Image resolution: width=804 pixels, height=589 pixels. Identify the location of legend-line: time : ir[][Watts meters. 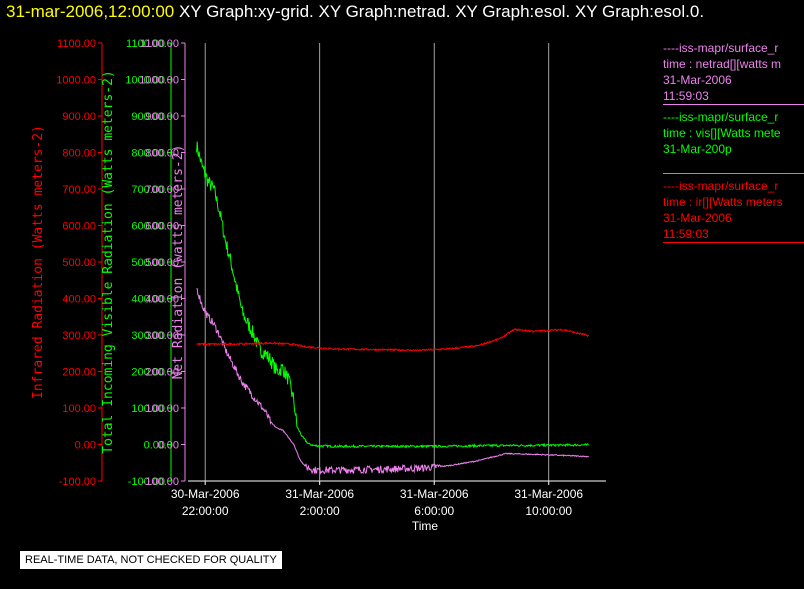
(723, 202).